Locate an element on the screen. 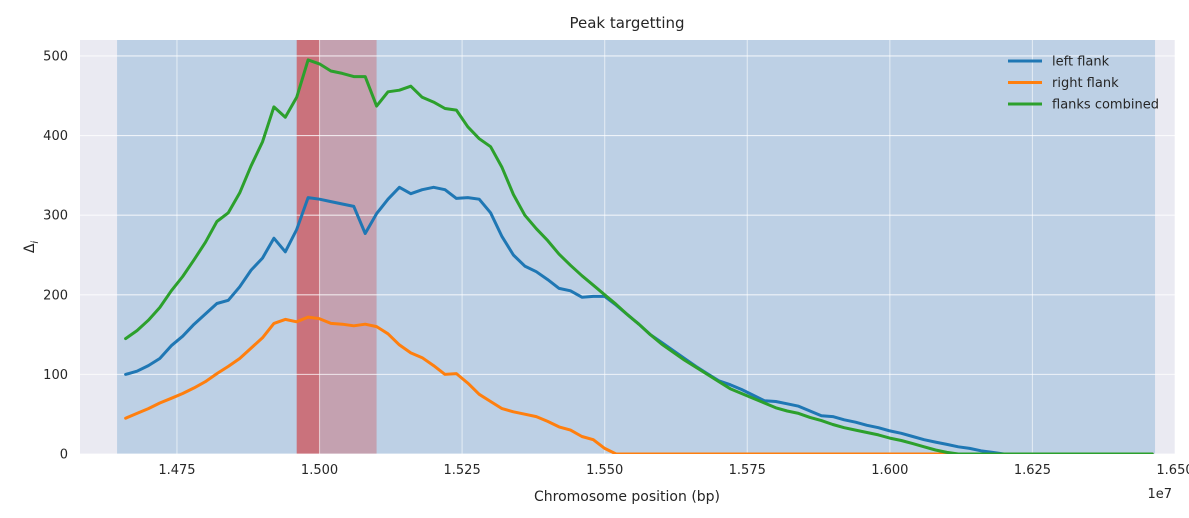  y-tick-label: 200 is located at coordinates (55, 295).